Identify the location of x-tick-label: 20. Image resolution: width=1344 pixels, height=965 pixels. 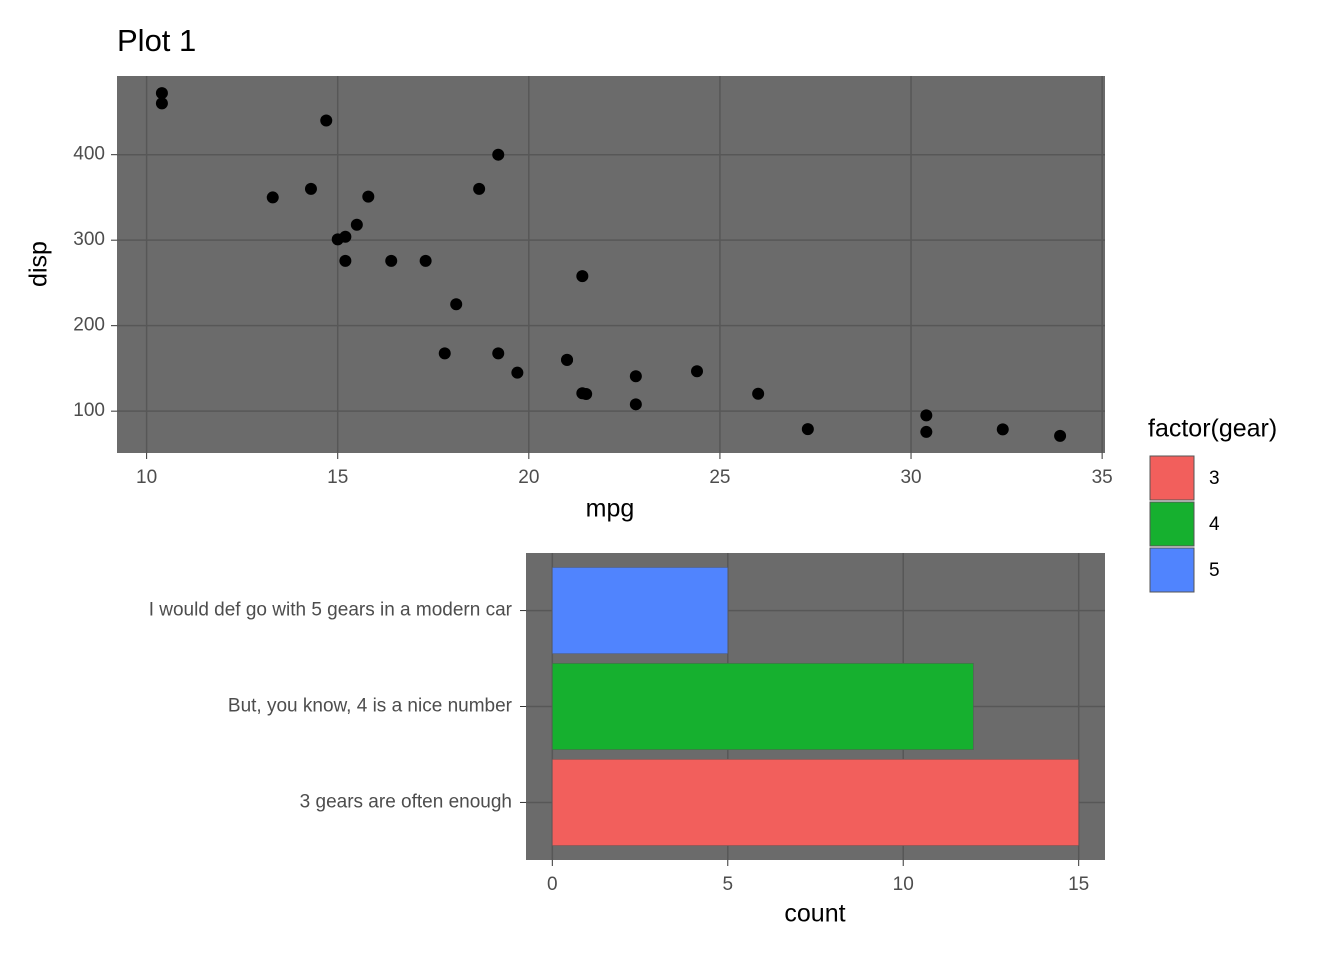
(528, 477).